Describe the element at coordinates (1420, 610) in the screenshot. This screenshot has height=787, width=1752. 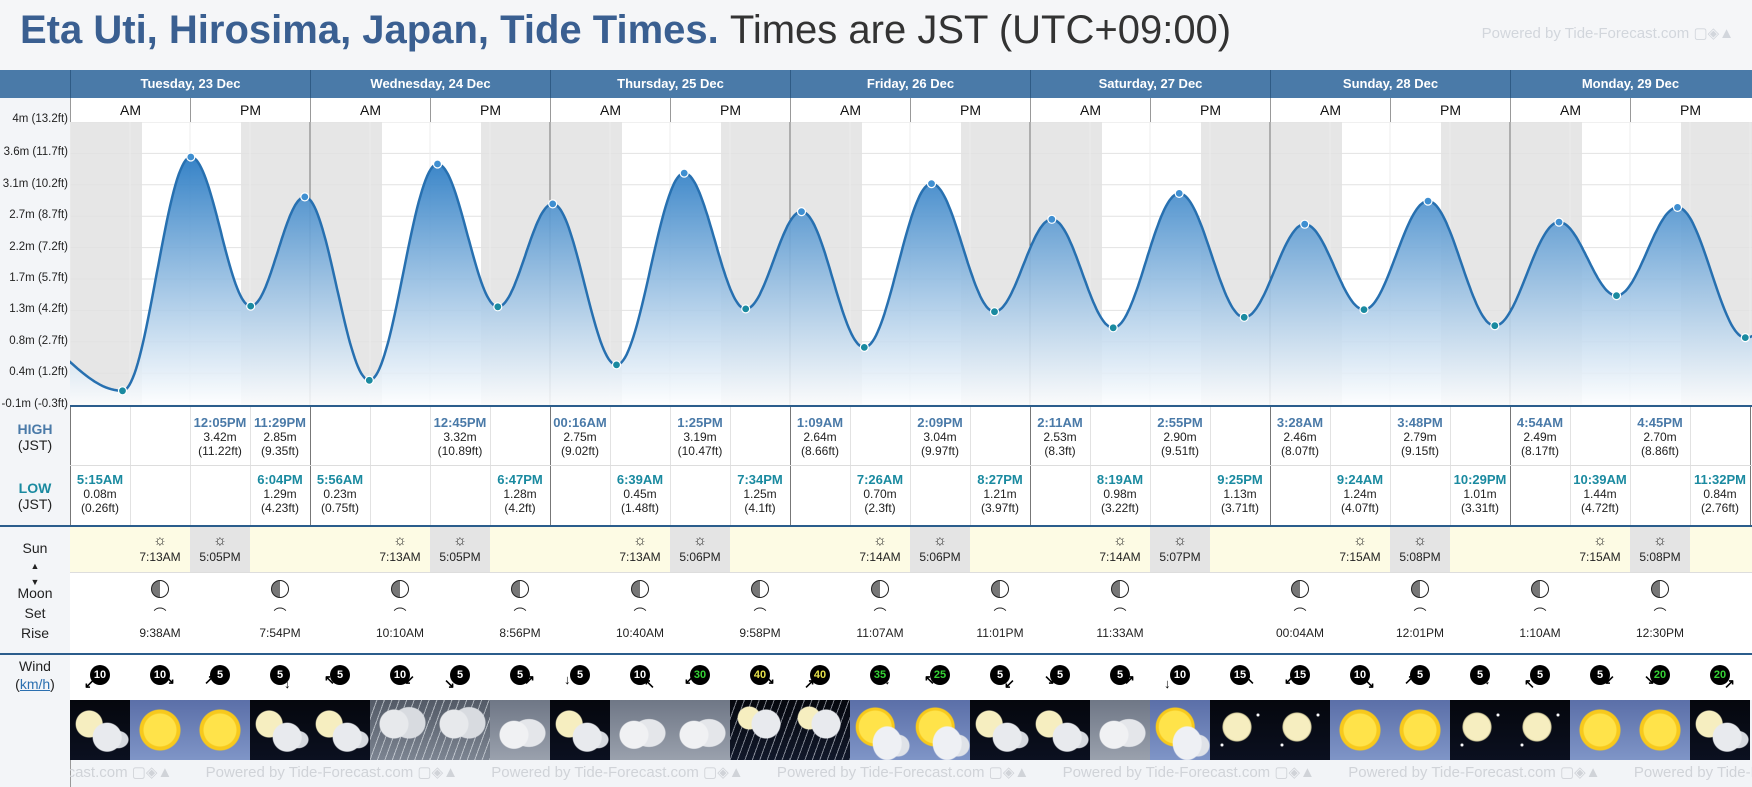
I see `moon-cell: ⌒ 12:01PM` at that location.